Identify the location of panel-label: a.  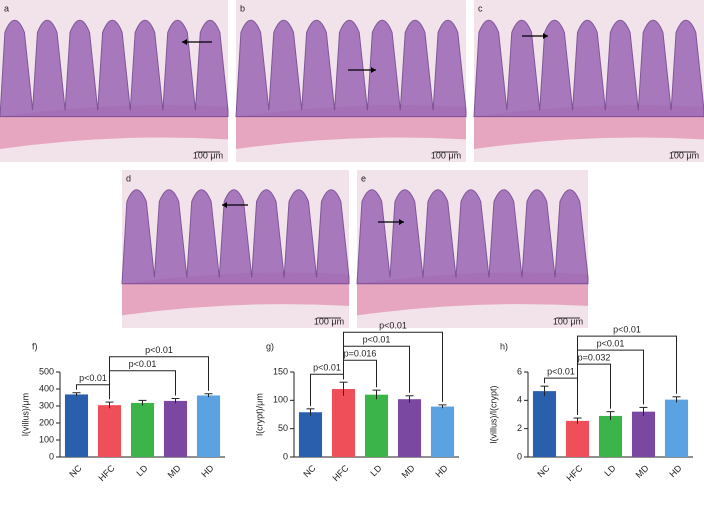
(6, 8).